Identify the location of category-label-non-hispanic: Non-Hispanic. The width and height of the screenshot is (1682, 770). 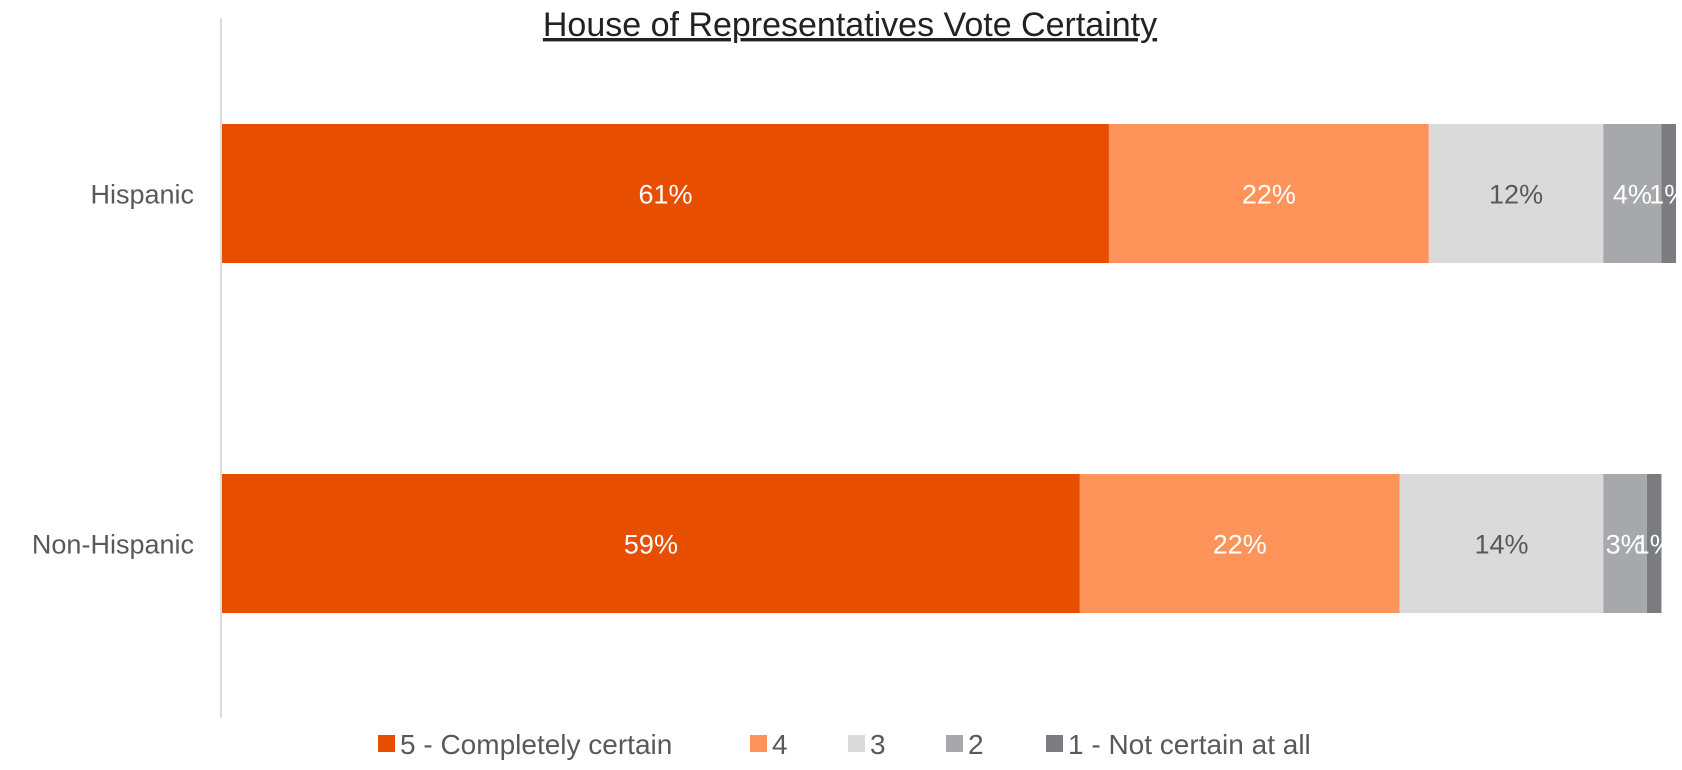
(113, 545).